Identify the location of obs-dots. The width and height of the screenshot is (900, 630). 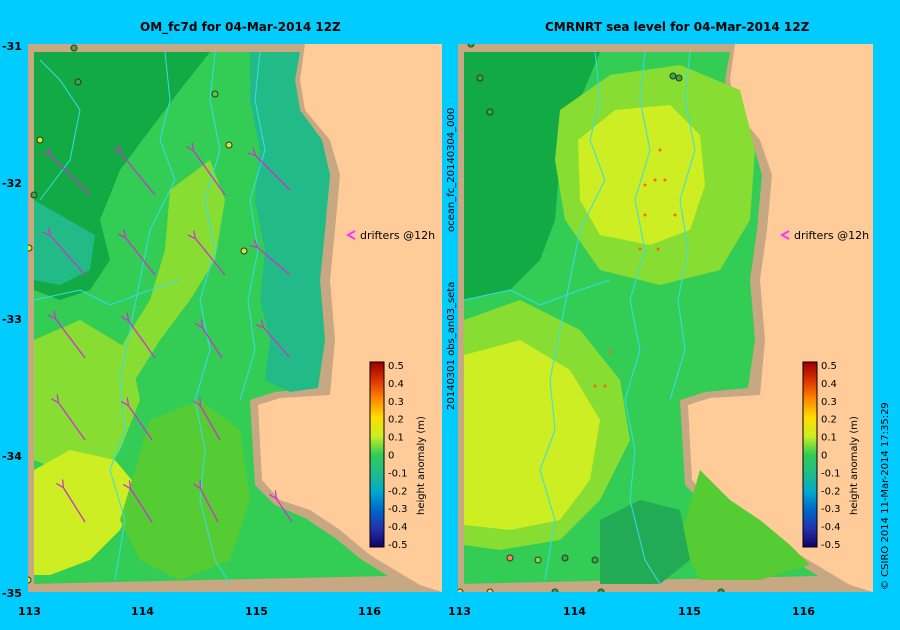
(635, 268).